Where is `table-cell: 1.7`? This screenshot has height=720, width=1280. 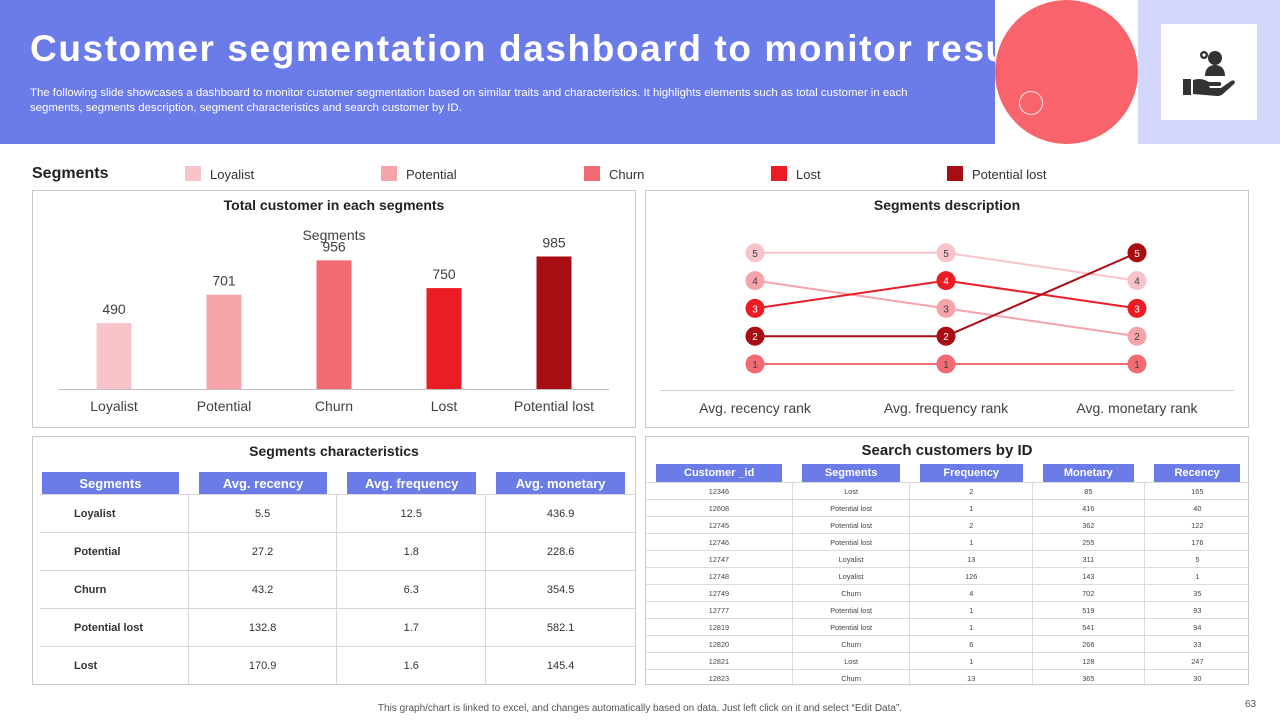
table-cell: 1.7 is located at coordinates (412, 627).